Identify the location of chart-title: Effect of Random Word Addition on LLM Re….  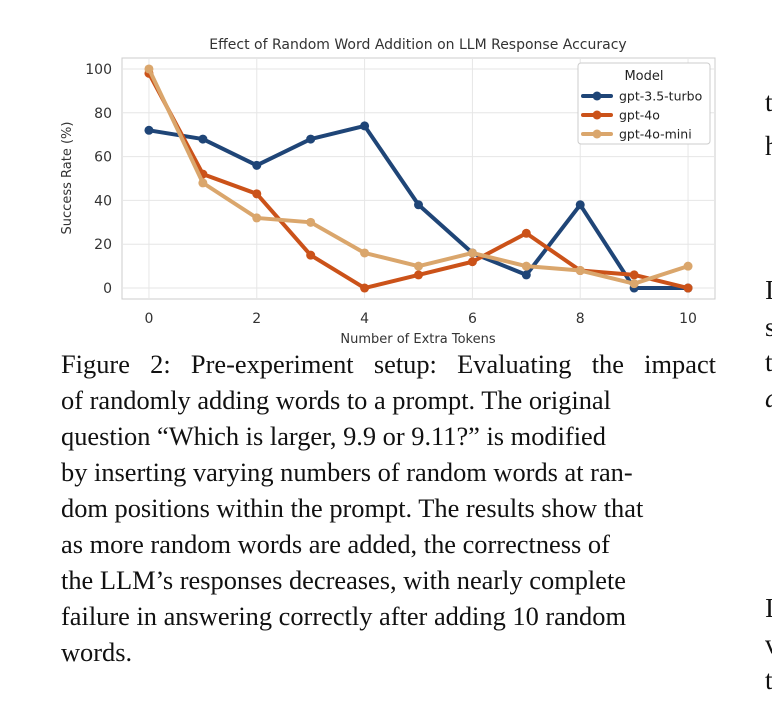
(417, 45).